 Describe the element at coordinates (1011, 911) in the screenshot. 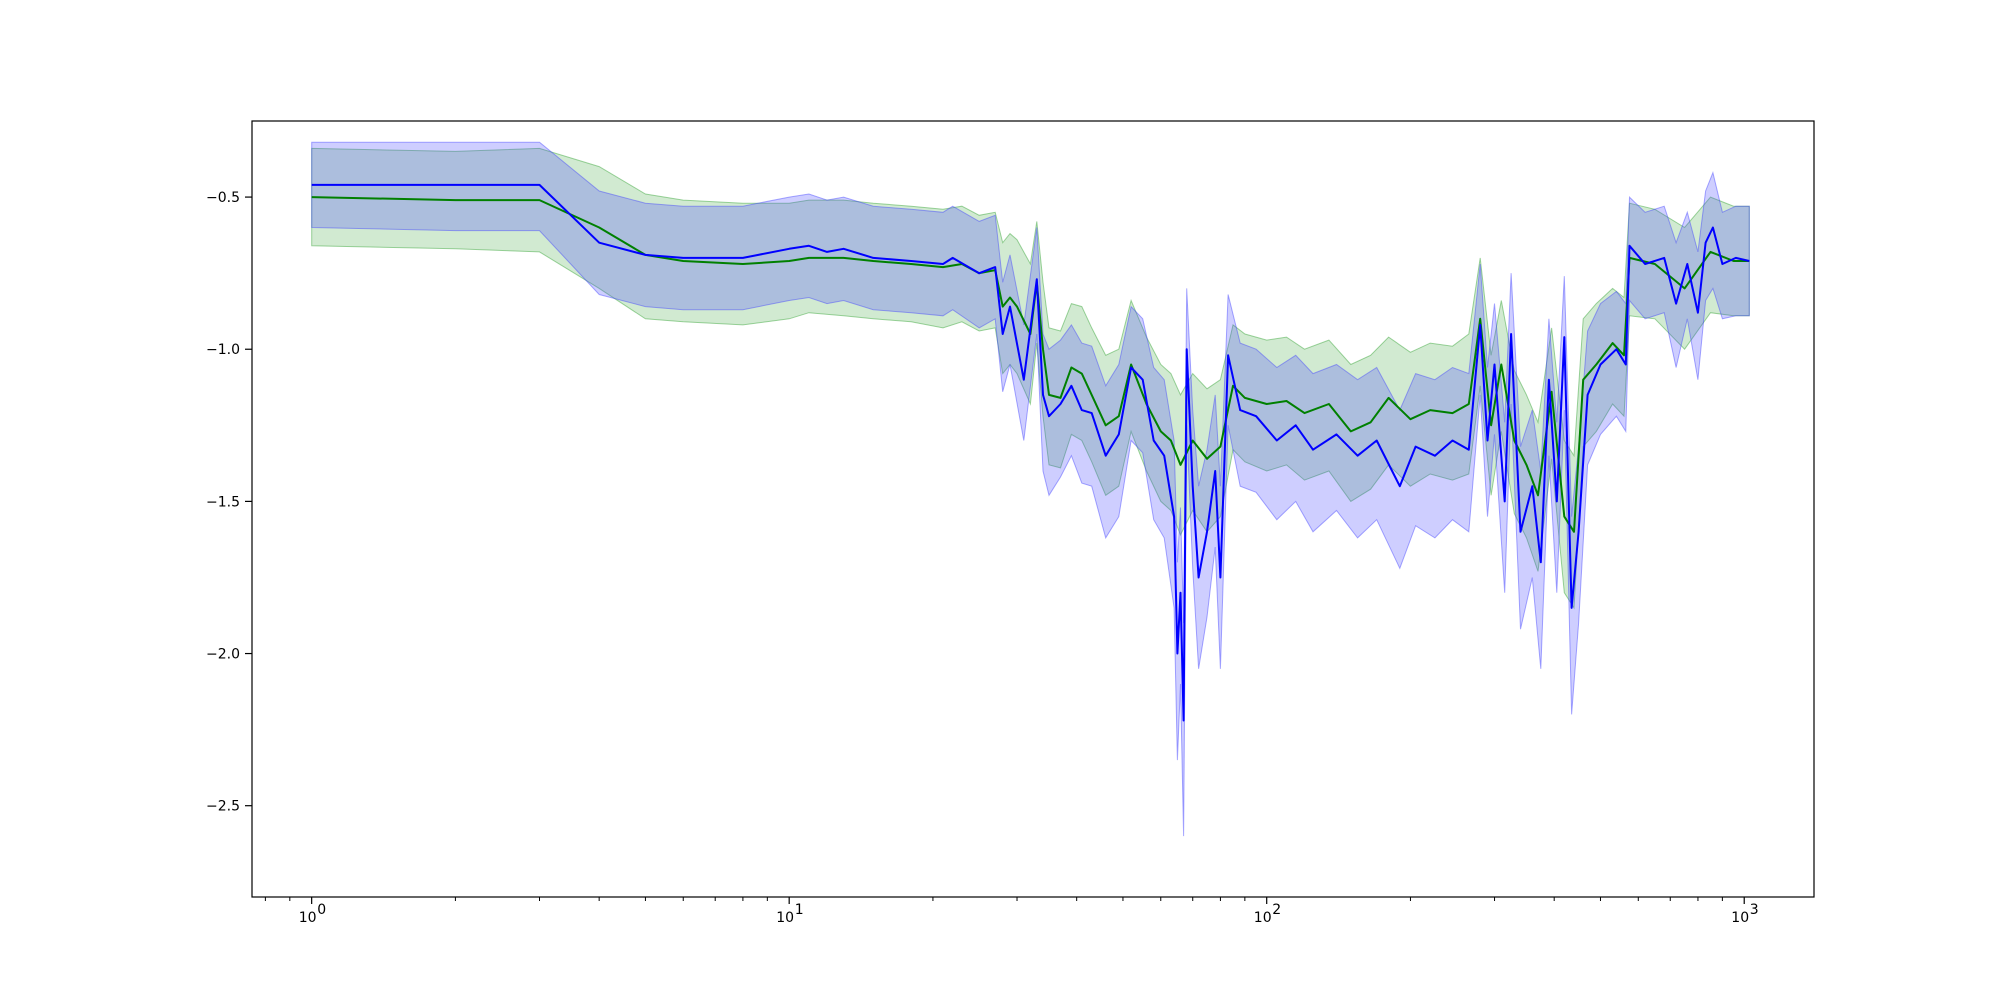

I see `x-axis: 10 0 10 1 10 2 10 3` at that location.